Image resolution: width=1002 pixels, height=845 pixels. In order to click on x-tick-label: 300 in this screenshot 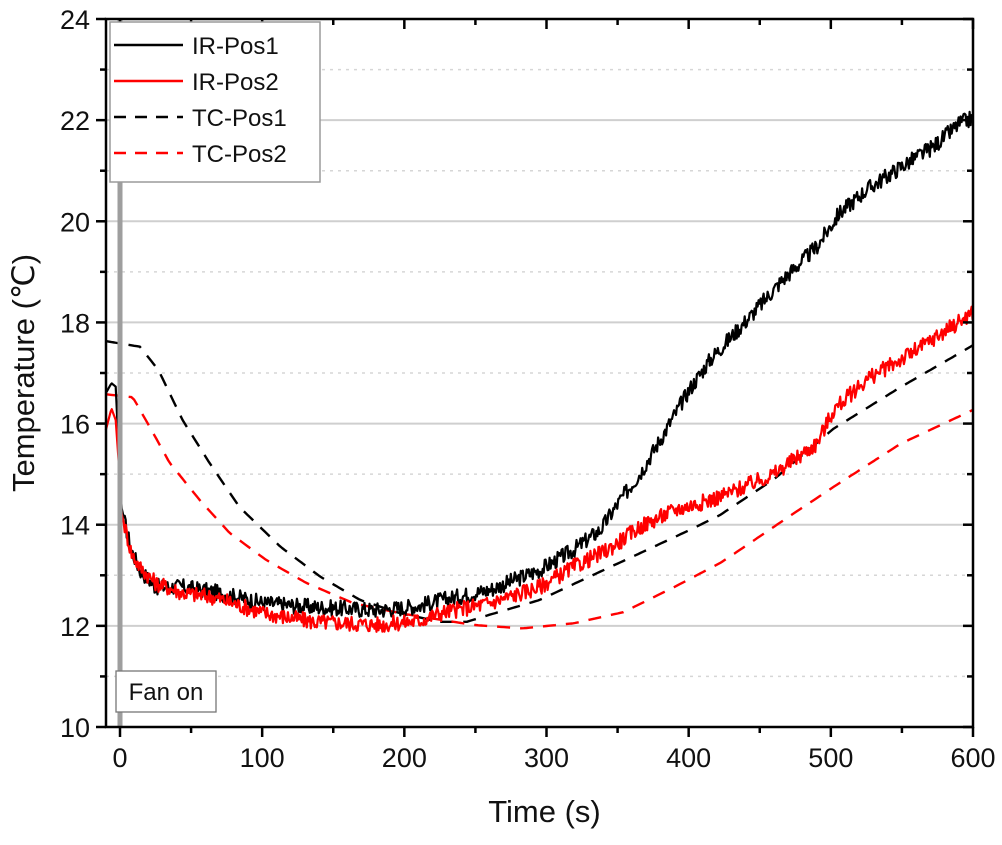, I will do `click(546, 758)`.